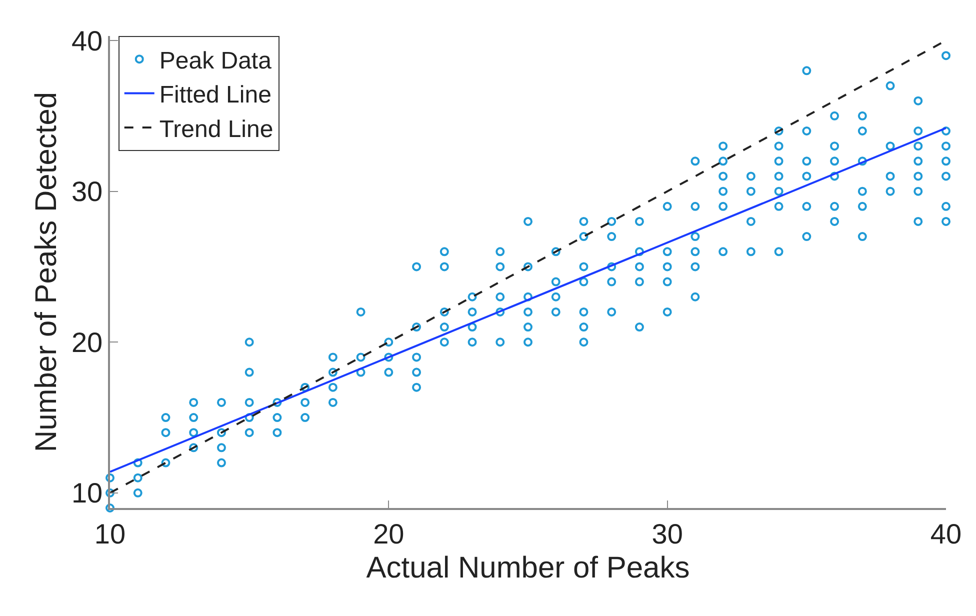  I want to click on y-axis-title: Number of Peaks Detected, so click(46, 272).